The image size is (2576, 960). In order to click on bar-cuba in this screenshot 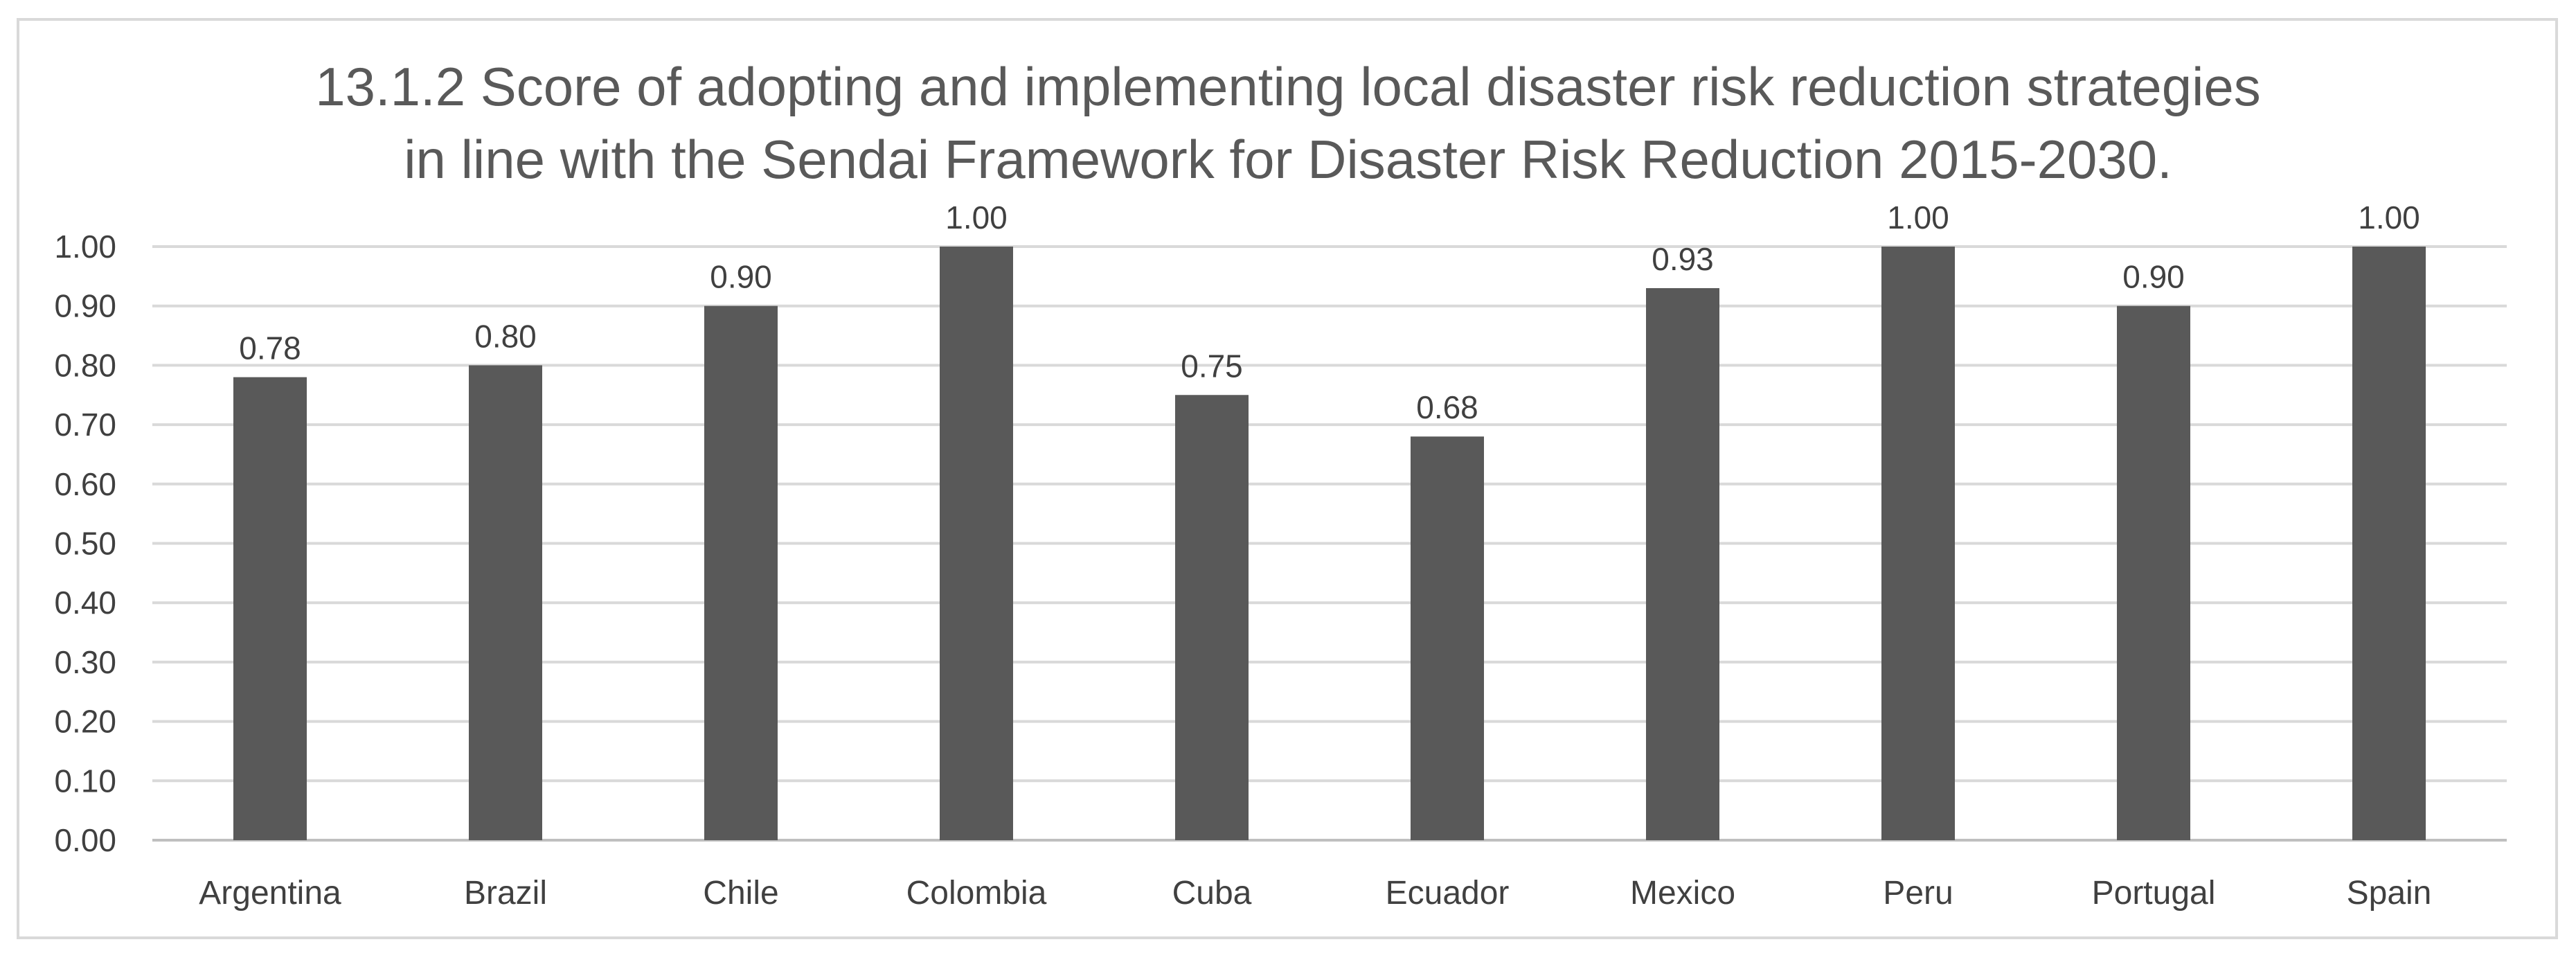, I will do `click(1212, 617)`.